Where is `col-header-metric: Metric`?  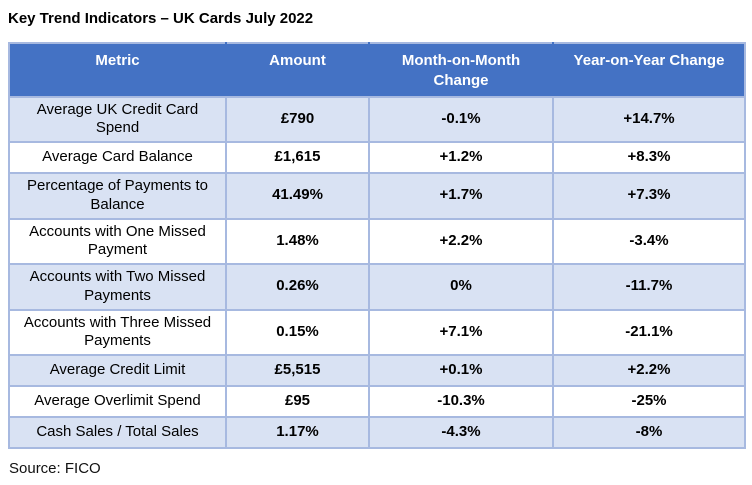
col-header-metric: Metric is located at coordinates (117, 70).